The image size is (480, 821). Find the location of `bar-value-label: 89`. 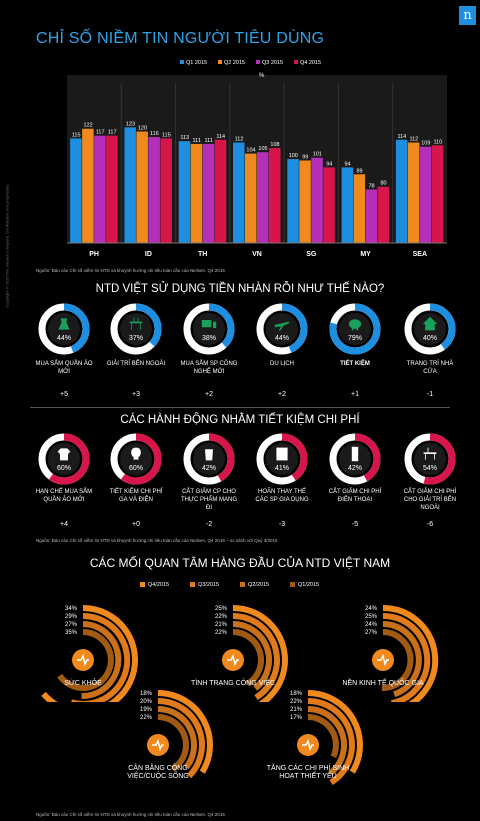

bar-value-label: 89 is located at coordinates (360, 171).